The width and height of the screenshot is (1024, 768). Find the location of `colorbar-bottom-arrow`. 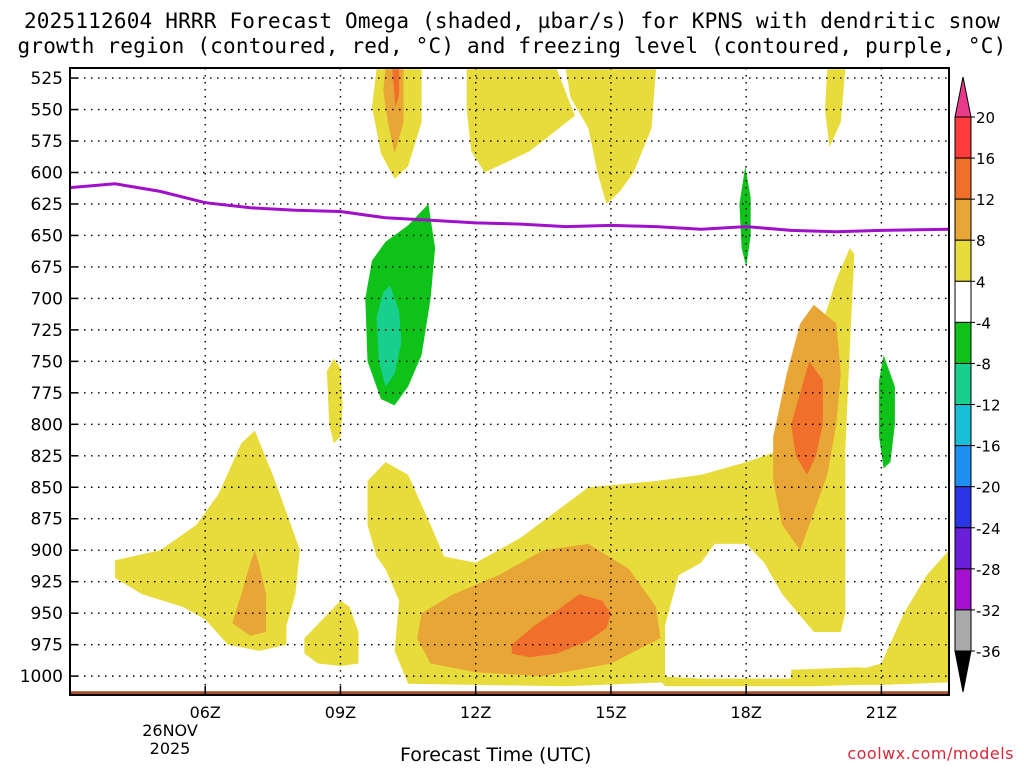

colorbar-bottom-arrow is located at coordinates (963, 671).